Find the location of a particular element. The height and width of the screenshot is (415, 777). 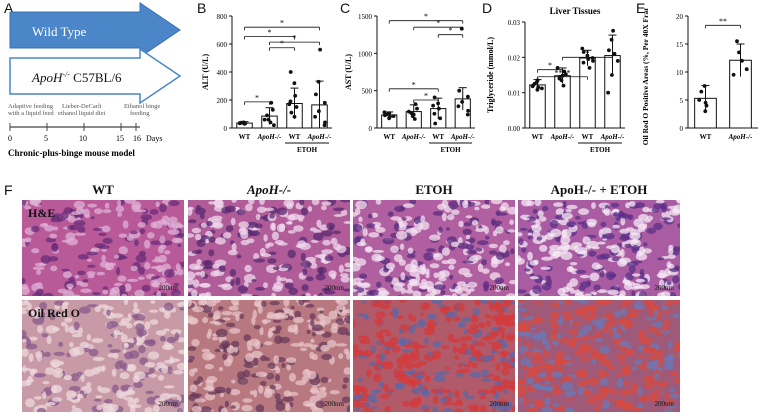

chart-title: Liver Tissues is located at coordinates (575, 11).